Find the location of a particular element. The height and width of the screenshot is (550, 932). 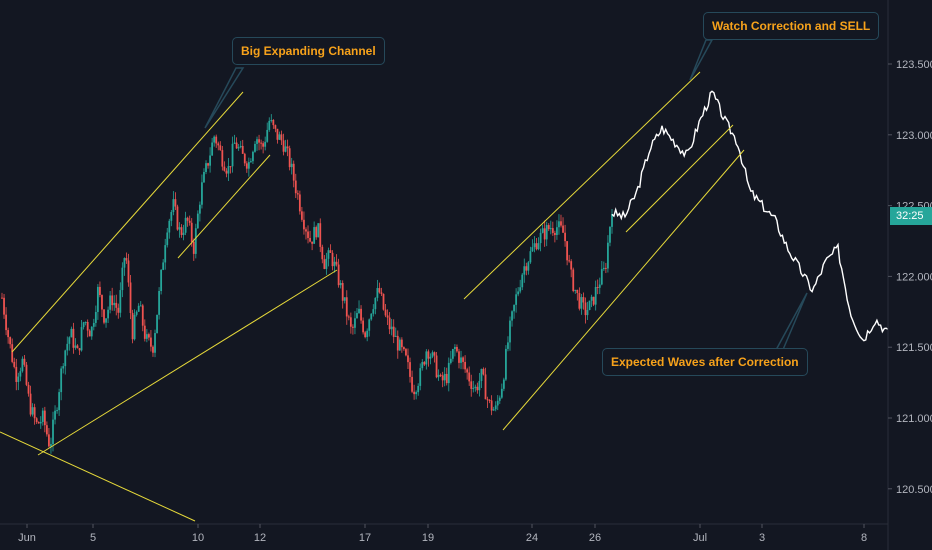

time-tick-label: 8 is located at coordinates (864, 538).